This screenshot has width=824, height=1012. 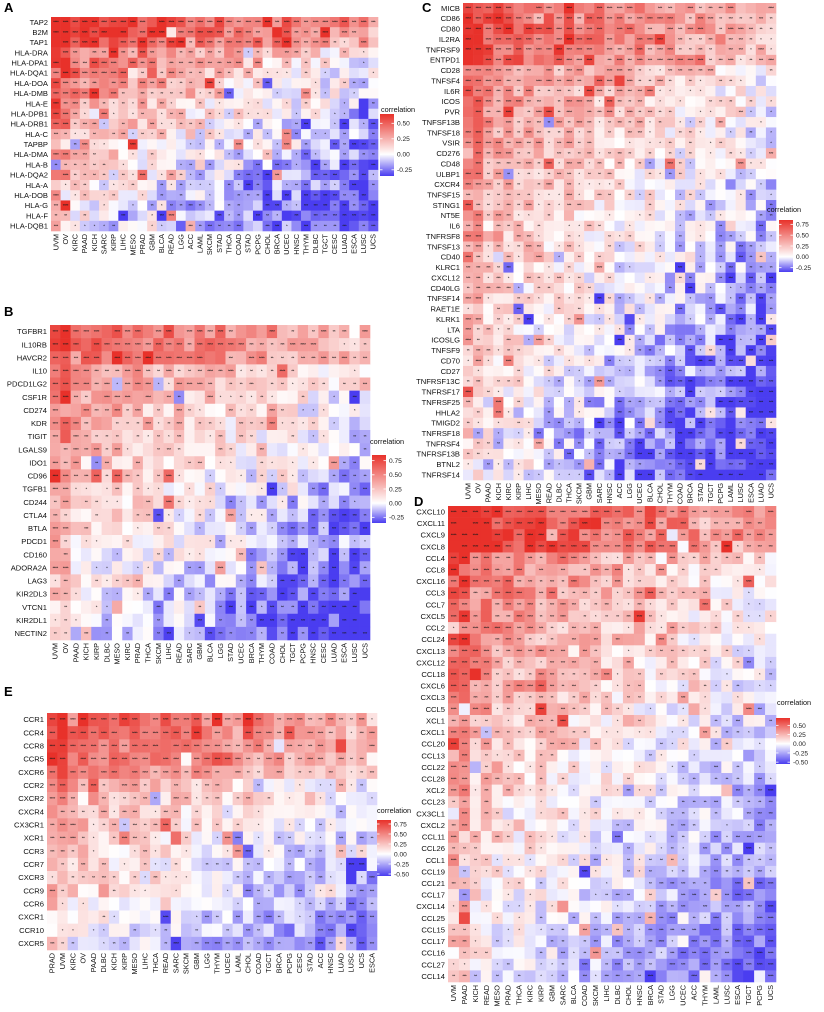 I want to click on column-label: KIRC, so click(x=127, y=651).